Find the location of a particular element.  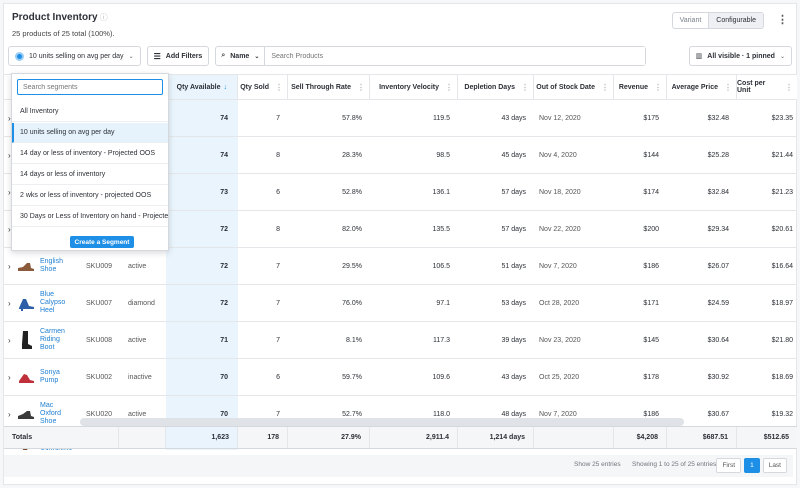

cell-oos-date: Nov 7, 2020 is located at coordinates (558, 266).